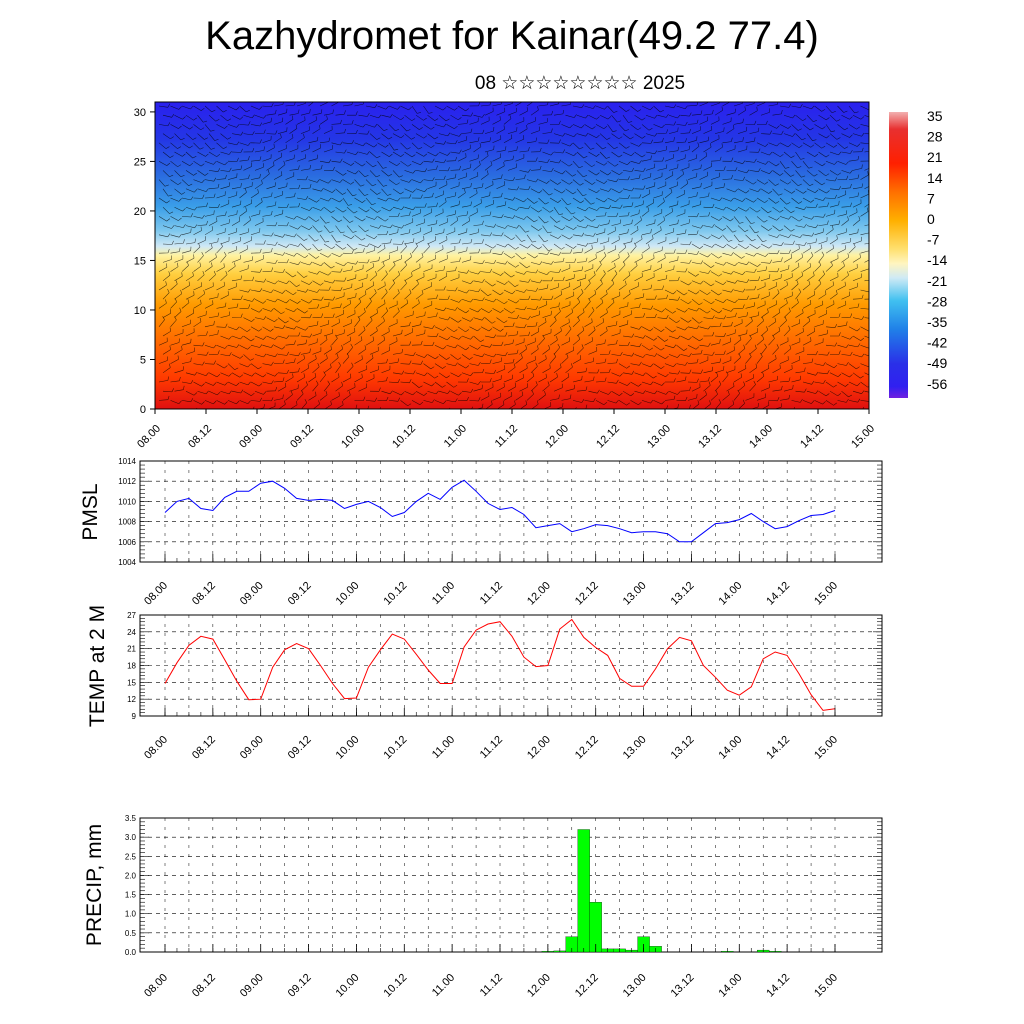 Image resolution: width=1024 pixels, height=1024 pixels. I want to click on colorbar-label: 7, so click(931, 198).